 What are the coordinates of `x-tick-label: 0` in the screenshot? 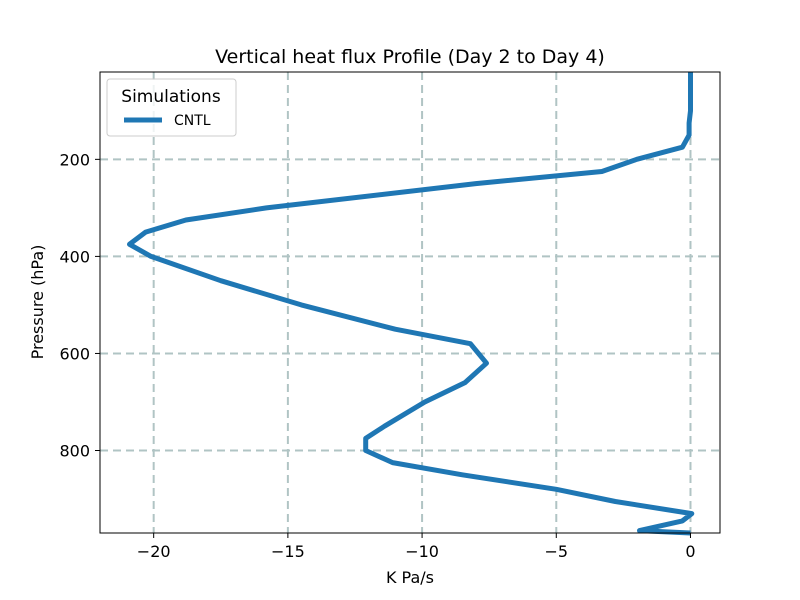 It's located at (690, 551).